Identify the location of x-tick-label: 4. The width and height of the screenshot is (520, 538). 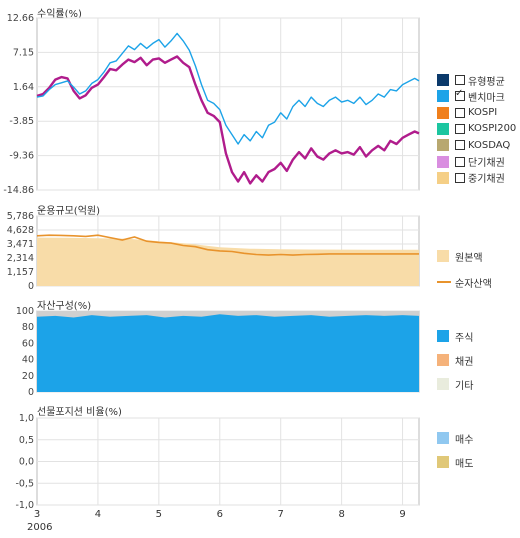
(98, 514).